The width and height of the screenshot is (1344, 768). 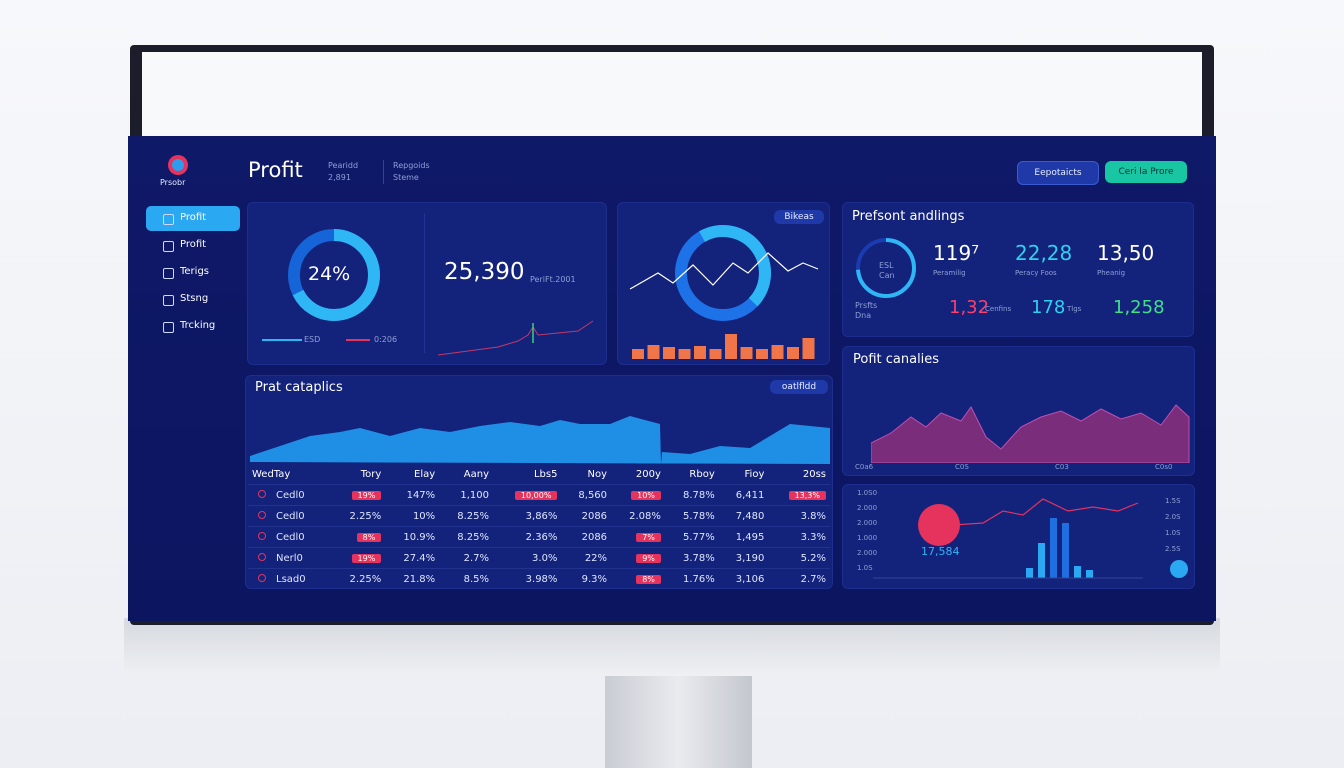 I want to click on cell-text: 3.0%, so click(x=545, y=558).